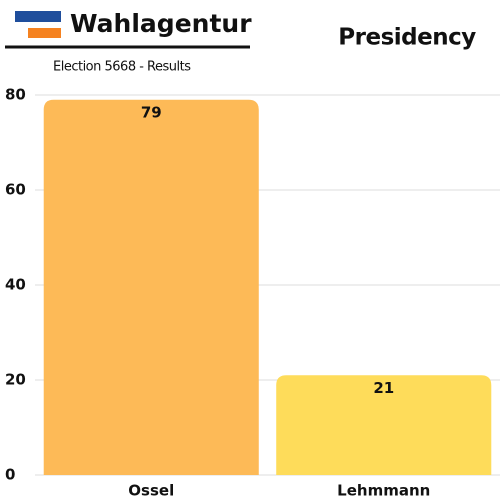 This screenshot has width=500, height=500. I want to click on chart-title: Presidency, so click(407, 38).